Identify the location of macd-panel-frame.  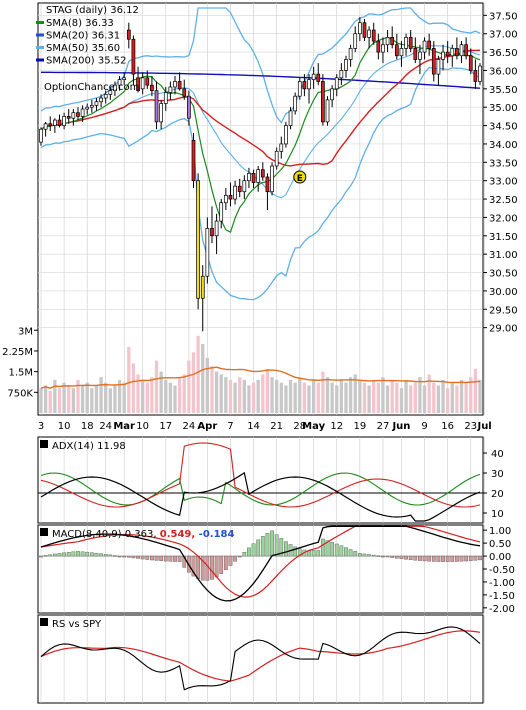
(260, 569).